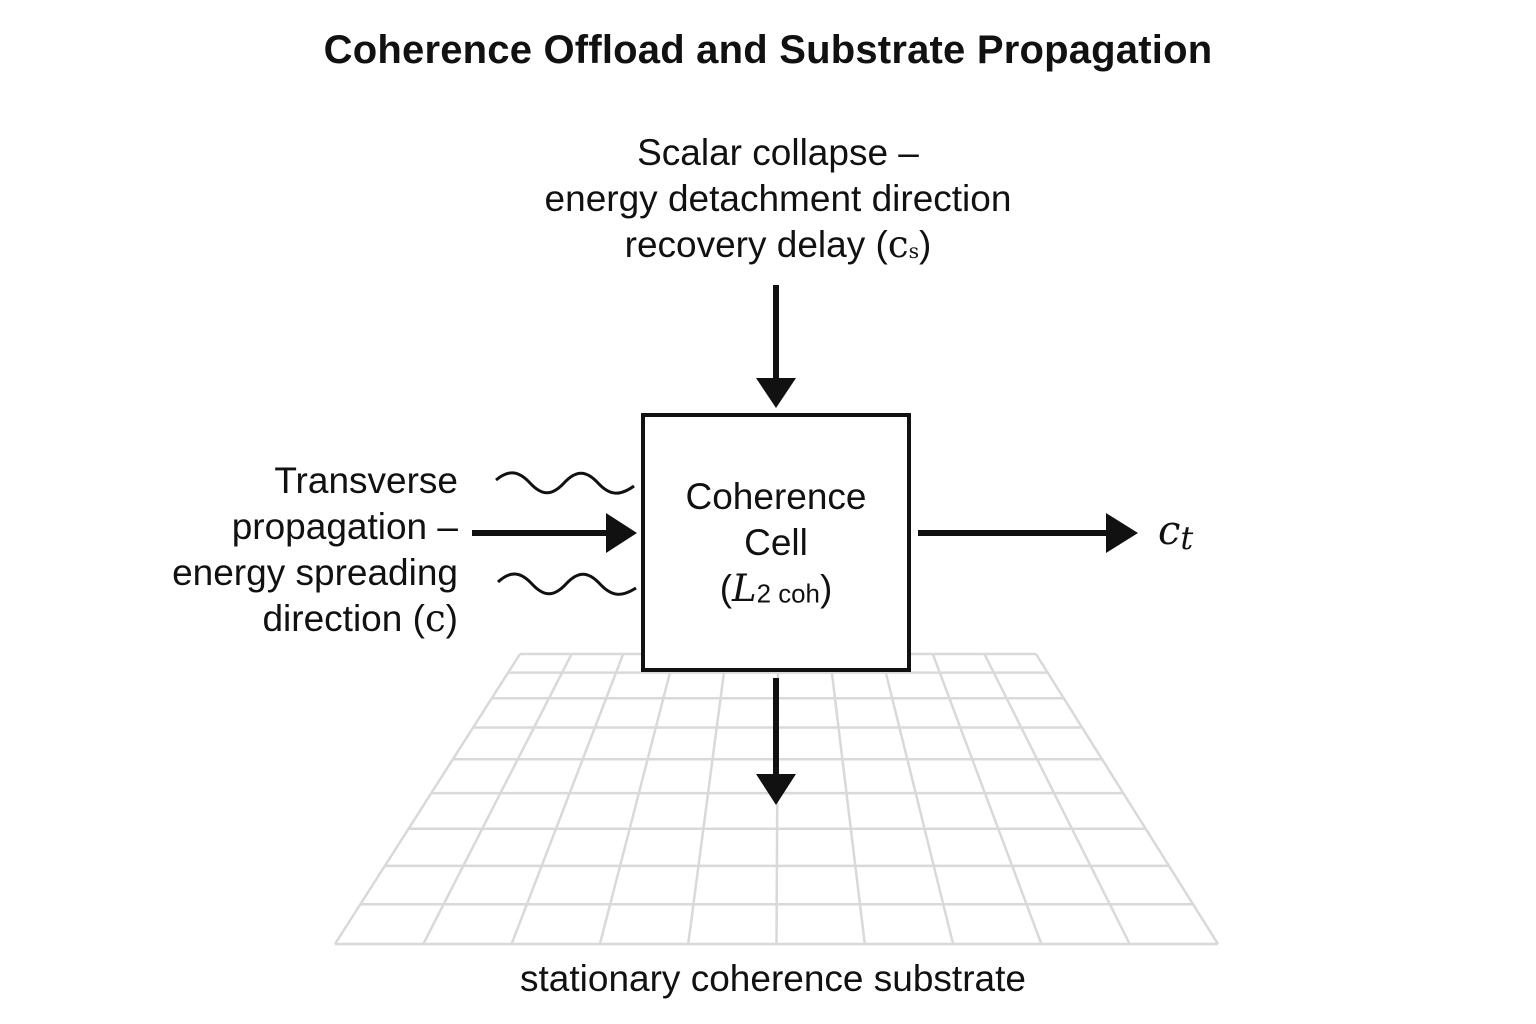 This screenshot has height=1024, width=1536. What do you see at coordinates (360, 618) in the screenshot?
I see `transverse-line-4: direction (c)` at bounding box center [360, 618].